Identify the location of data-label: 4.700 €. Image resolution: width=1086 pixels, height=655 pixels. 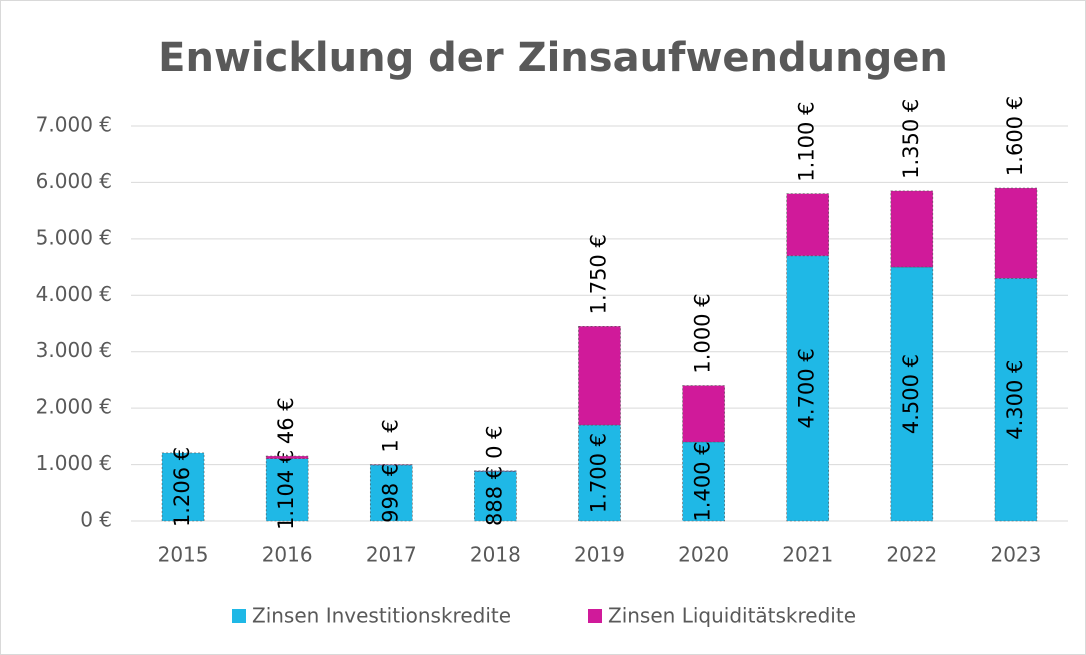
(807, 388).